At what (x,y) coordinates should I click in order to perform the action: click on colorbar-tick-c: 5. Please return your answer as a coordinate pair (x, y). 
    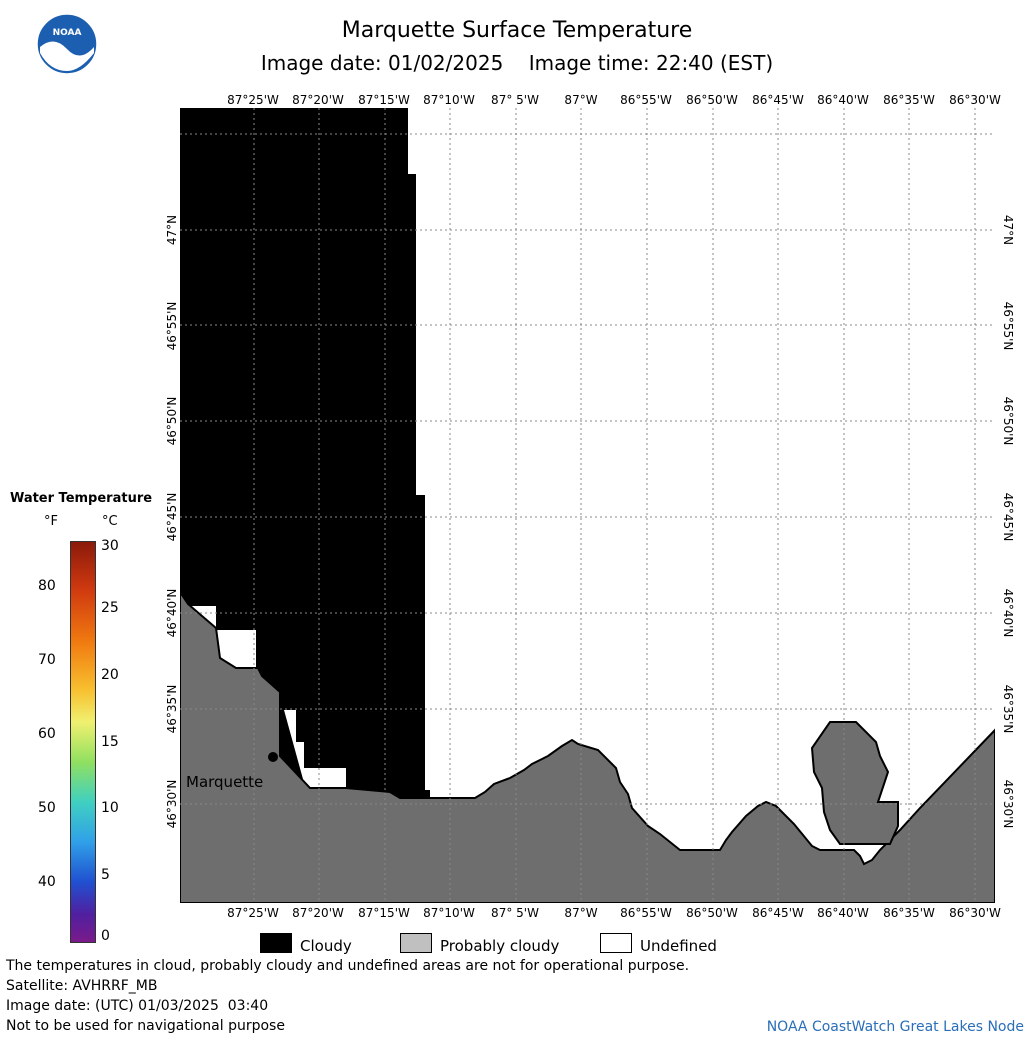
    Looking at the image, I should click on (105, 875).